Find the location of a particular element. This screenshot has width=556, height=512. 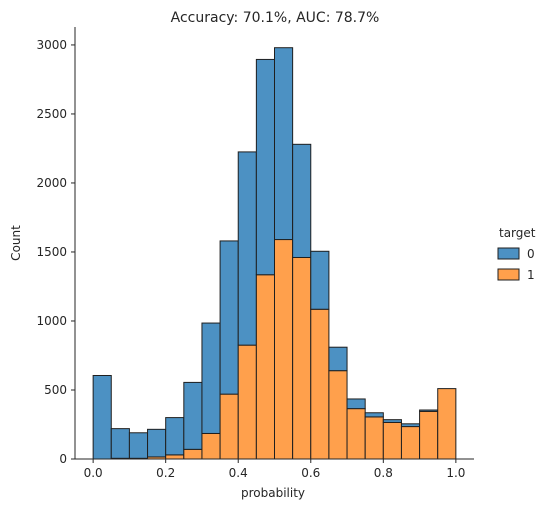

y-ticks-group: 0 500 1000 1500 2000 2500 3000 is located at coordinates (55, 252).